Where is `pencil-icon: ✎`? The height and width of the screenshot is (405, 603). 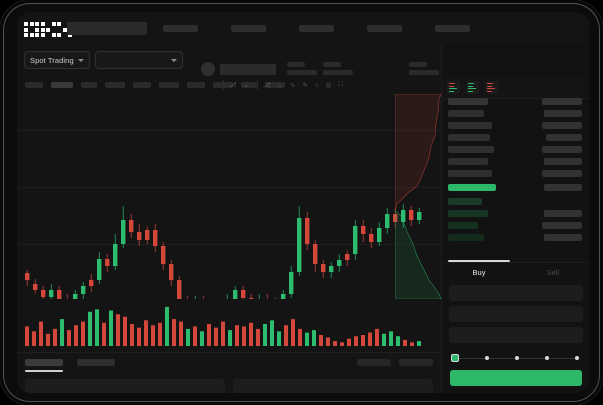
pencil-icon: ✎ is located at coordinates (305, 85).